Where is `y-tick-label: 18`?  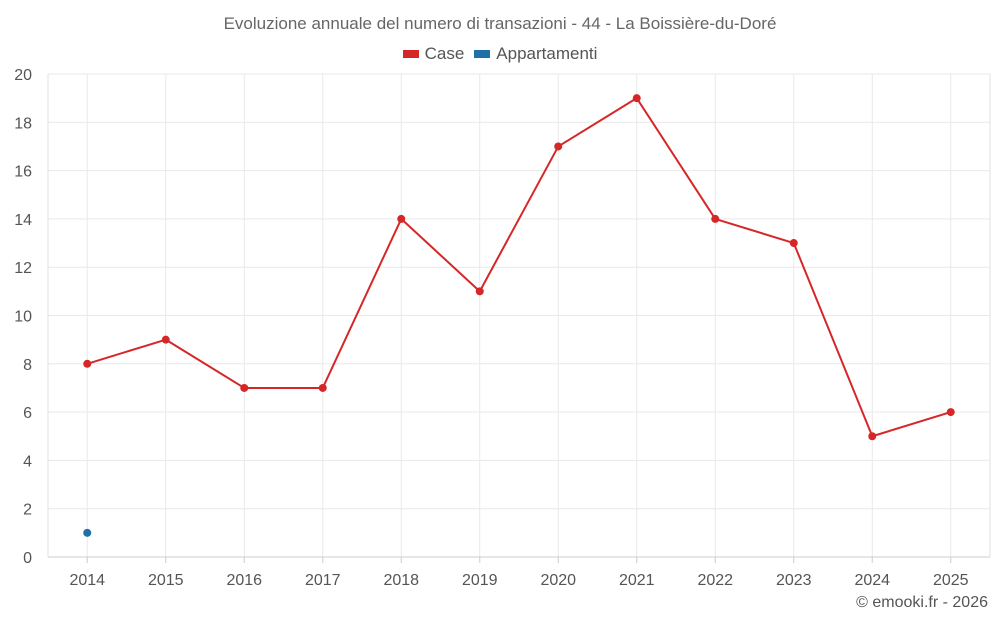 y-tick-label: 18 is located at coordinates (23, 123).